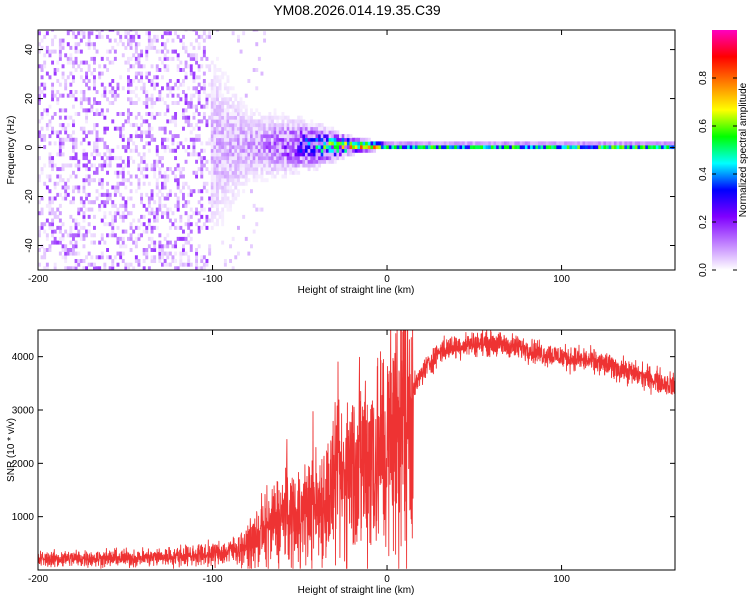  I want to click on x-tick-label: 100, so click(561, 279).